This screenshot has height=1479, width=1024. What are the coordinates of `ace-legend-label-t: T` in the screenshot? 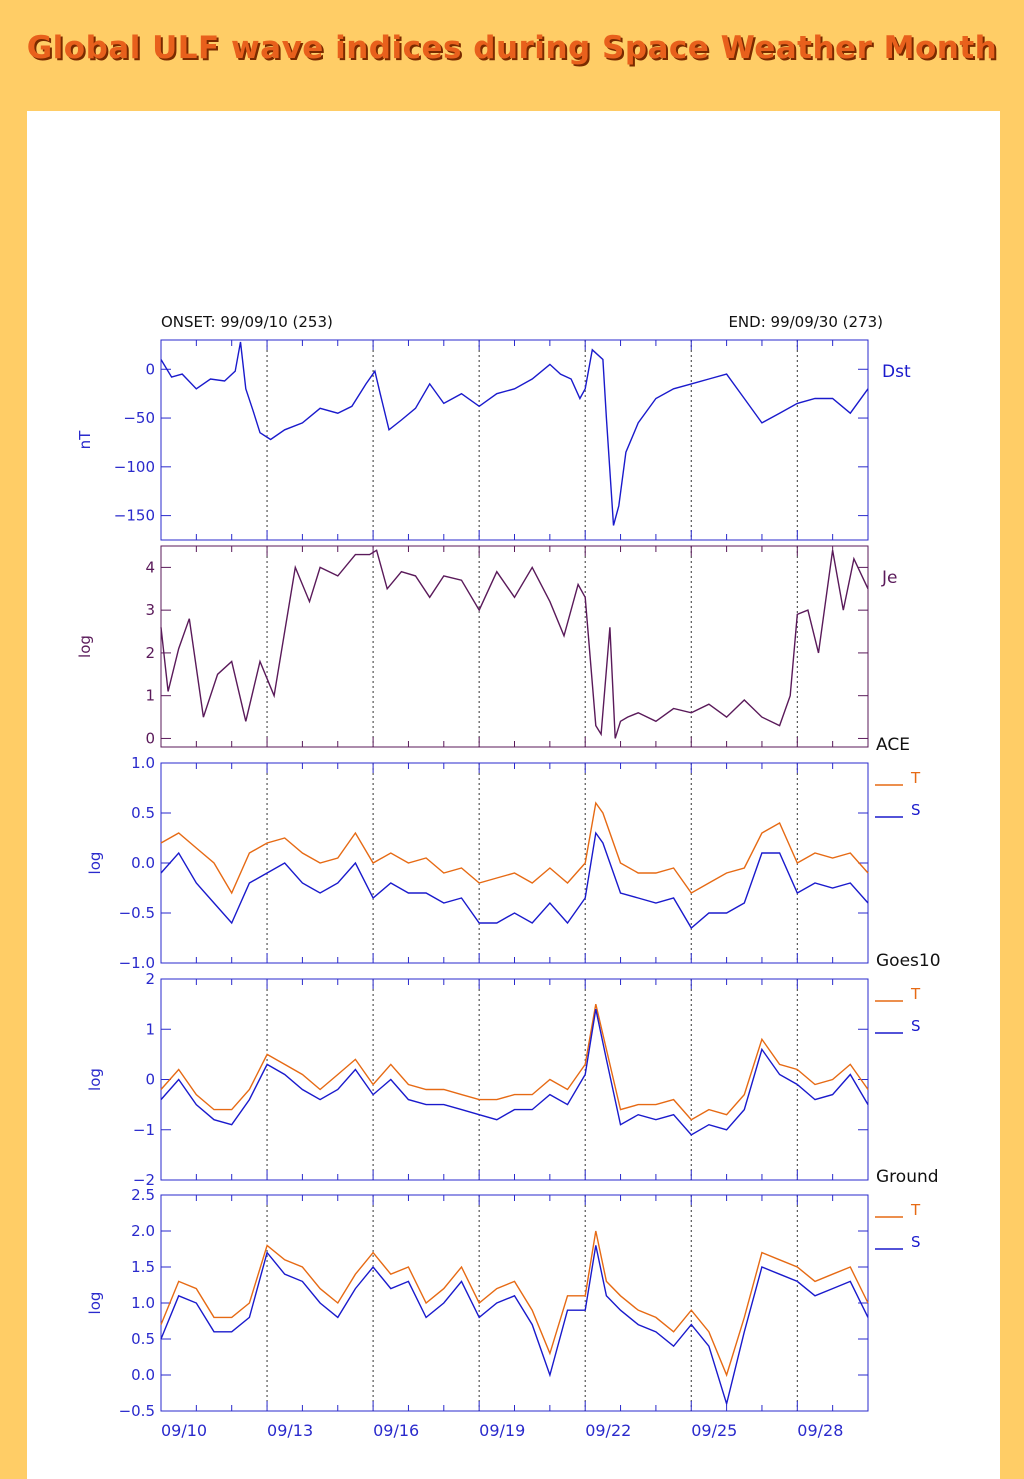 It's located at (915, 778).